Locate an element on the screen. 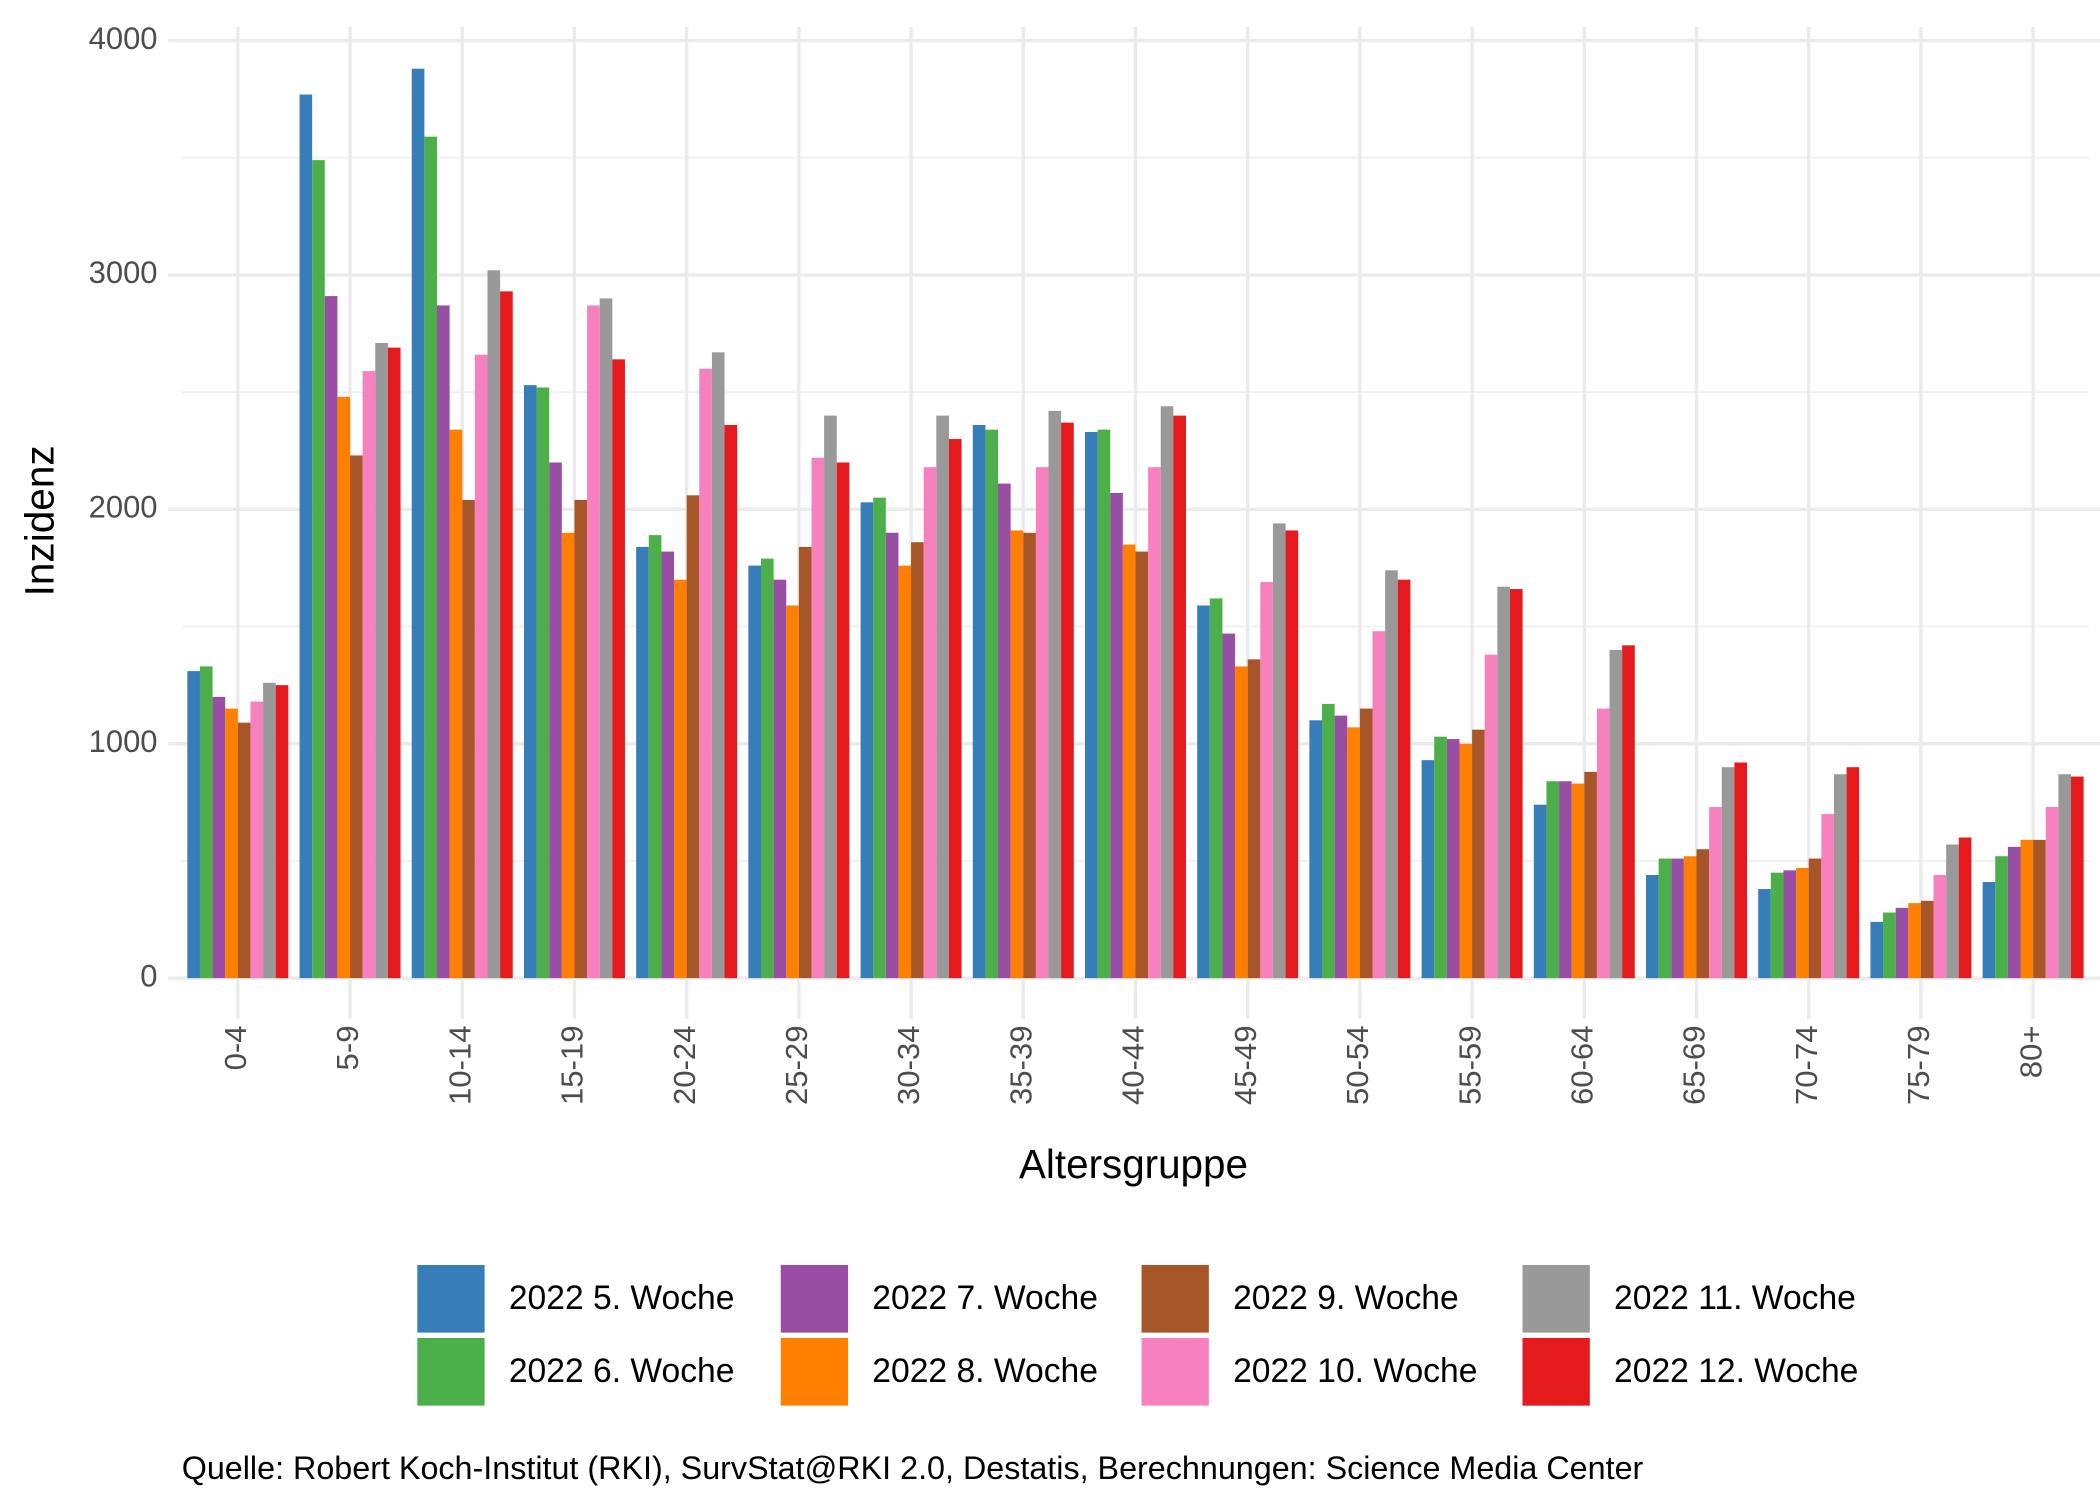 This screenshot has width=2100, height=1499. legend-label: 2022 8. Woche is located at coordinates (985, 1371).